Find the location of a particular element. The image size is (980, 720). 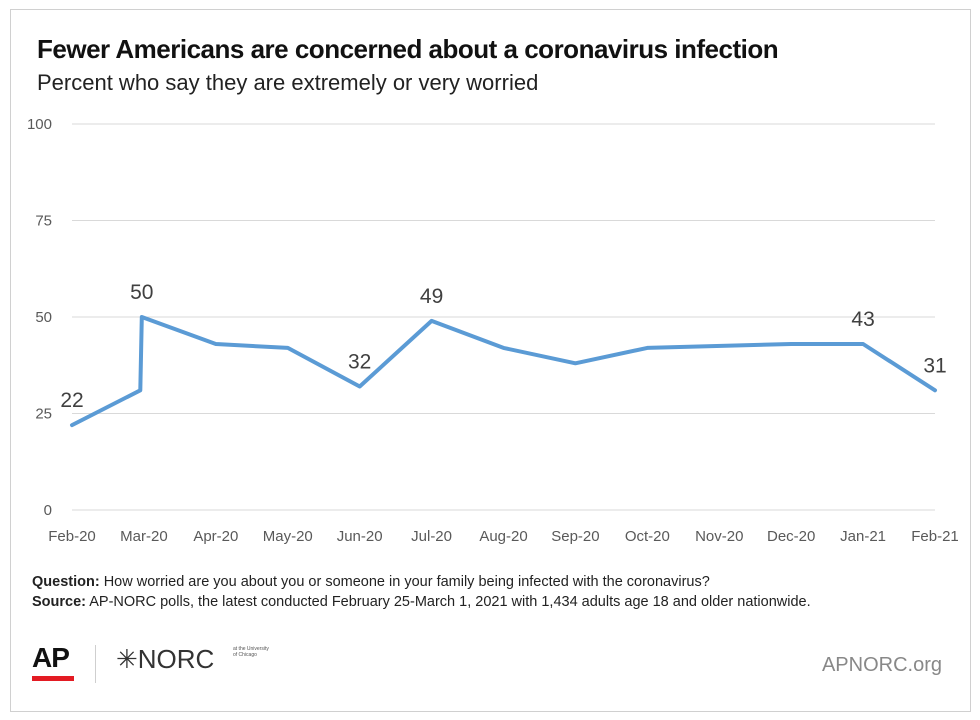

ap-logo: AP is located at coordinates (51, 657).